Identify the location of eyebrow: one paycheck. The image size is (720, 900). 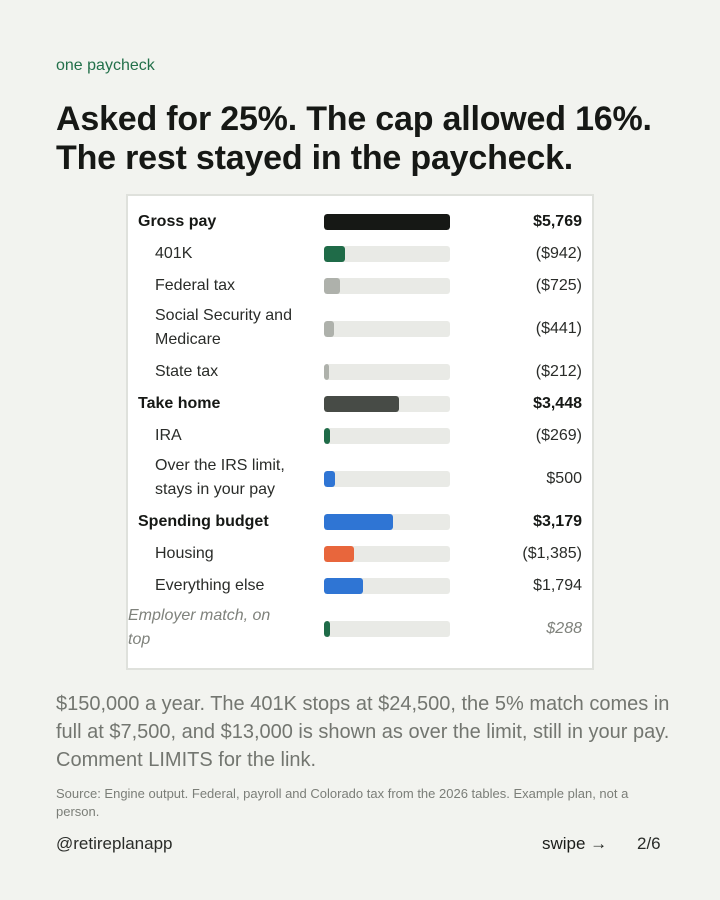
(105, 65).